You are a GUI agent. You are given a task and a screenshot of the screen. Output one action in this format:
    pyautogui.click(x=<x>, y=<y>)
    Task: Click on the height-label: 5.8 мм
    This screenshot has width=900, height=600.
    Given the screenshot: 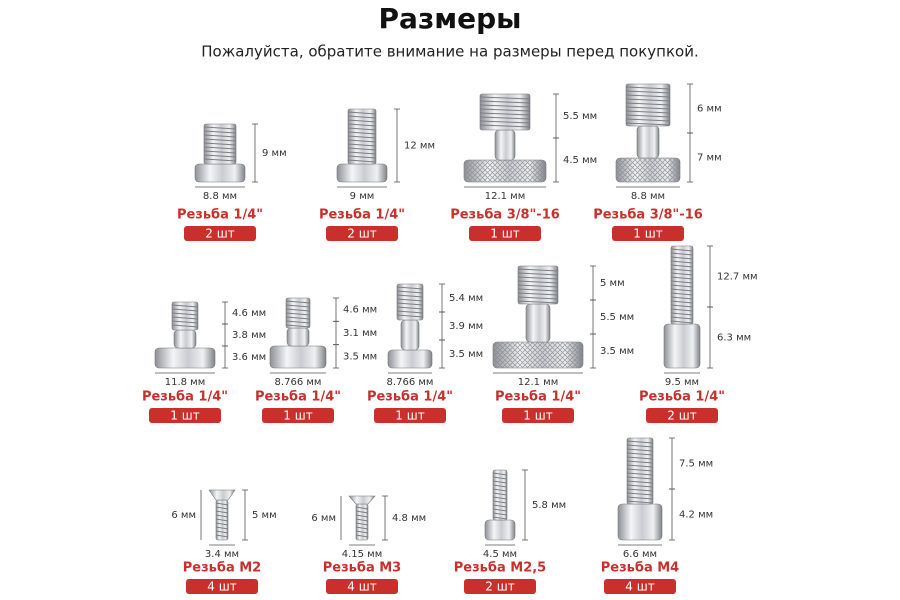 What is the action you would take?
    pyautogui.click(x=549, y=505)
    